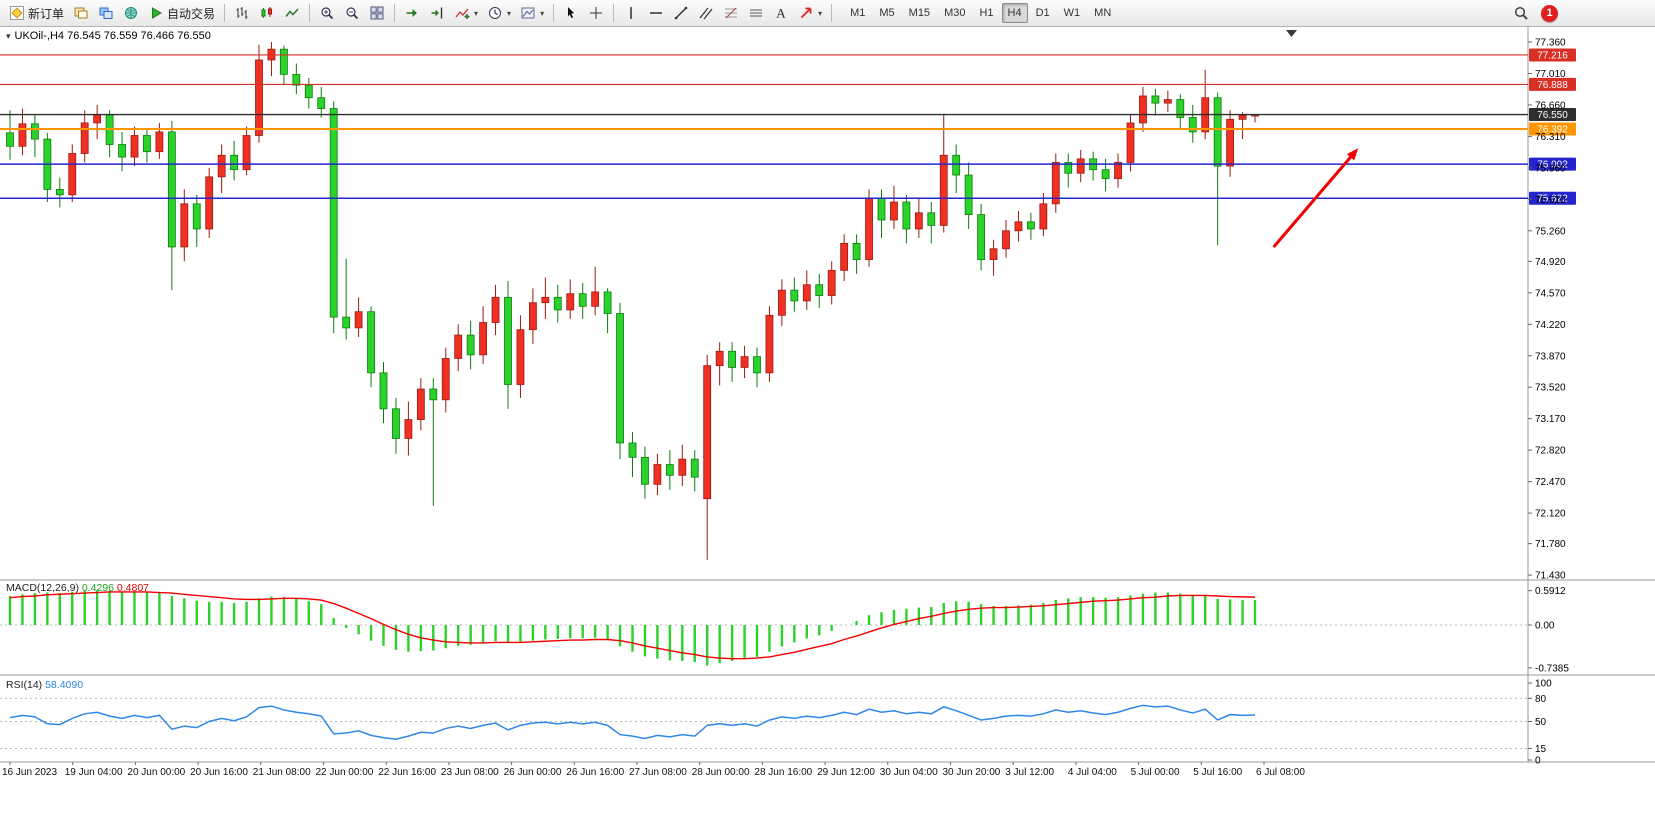 The image size is (1655, 831). What do you see at coordinates (1521, 13) in the screenshot?
I see `search-icon` at bounding box center [1521, 13].